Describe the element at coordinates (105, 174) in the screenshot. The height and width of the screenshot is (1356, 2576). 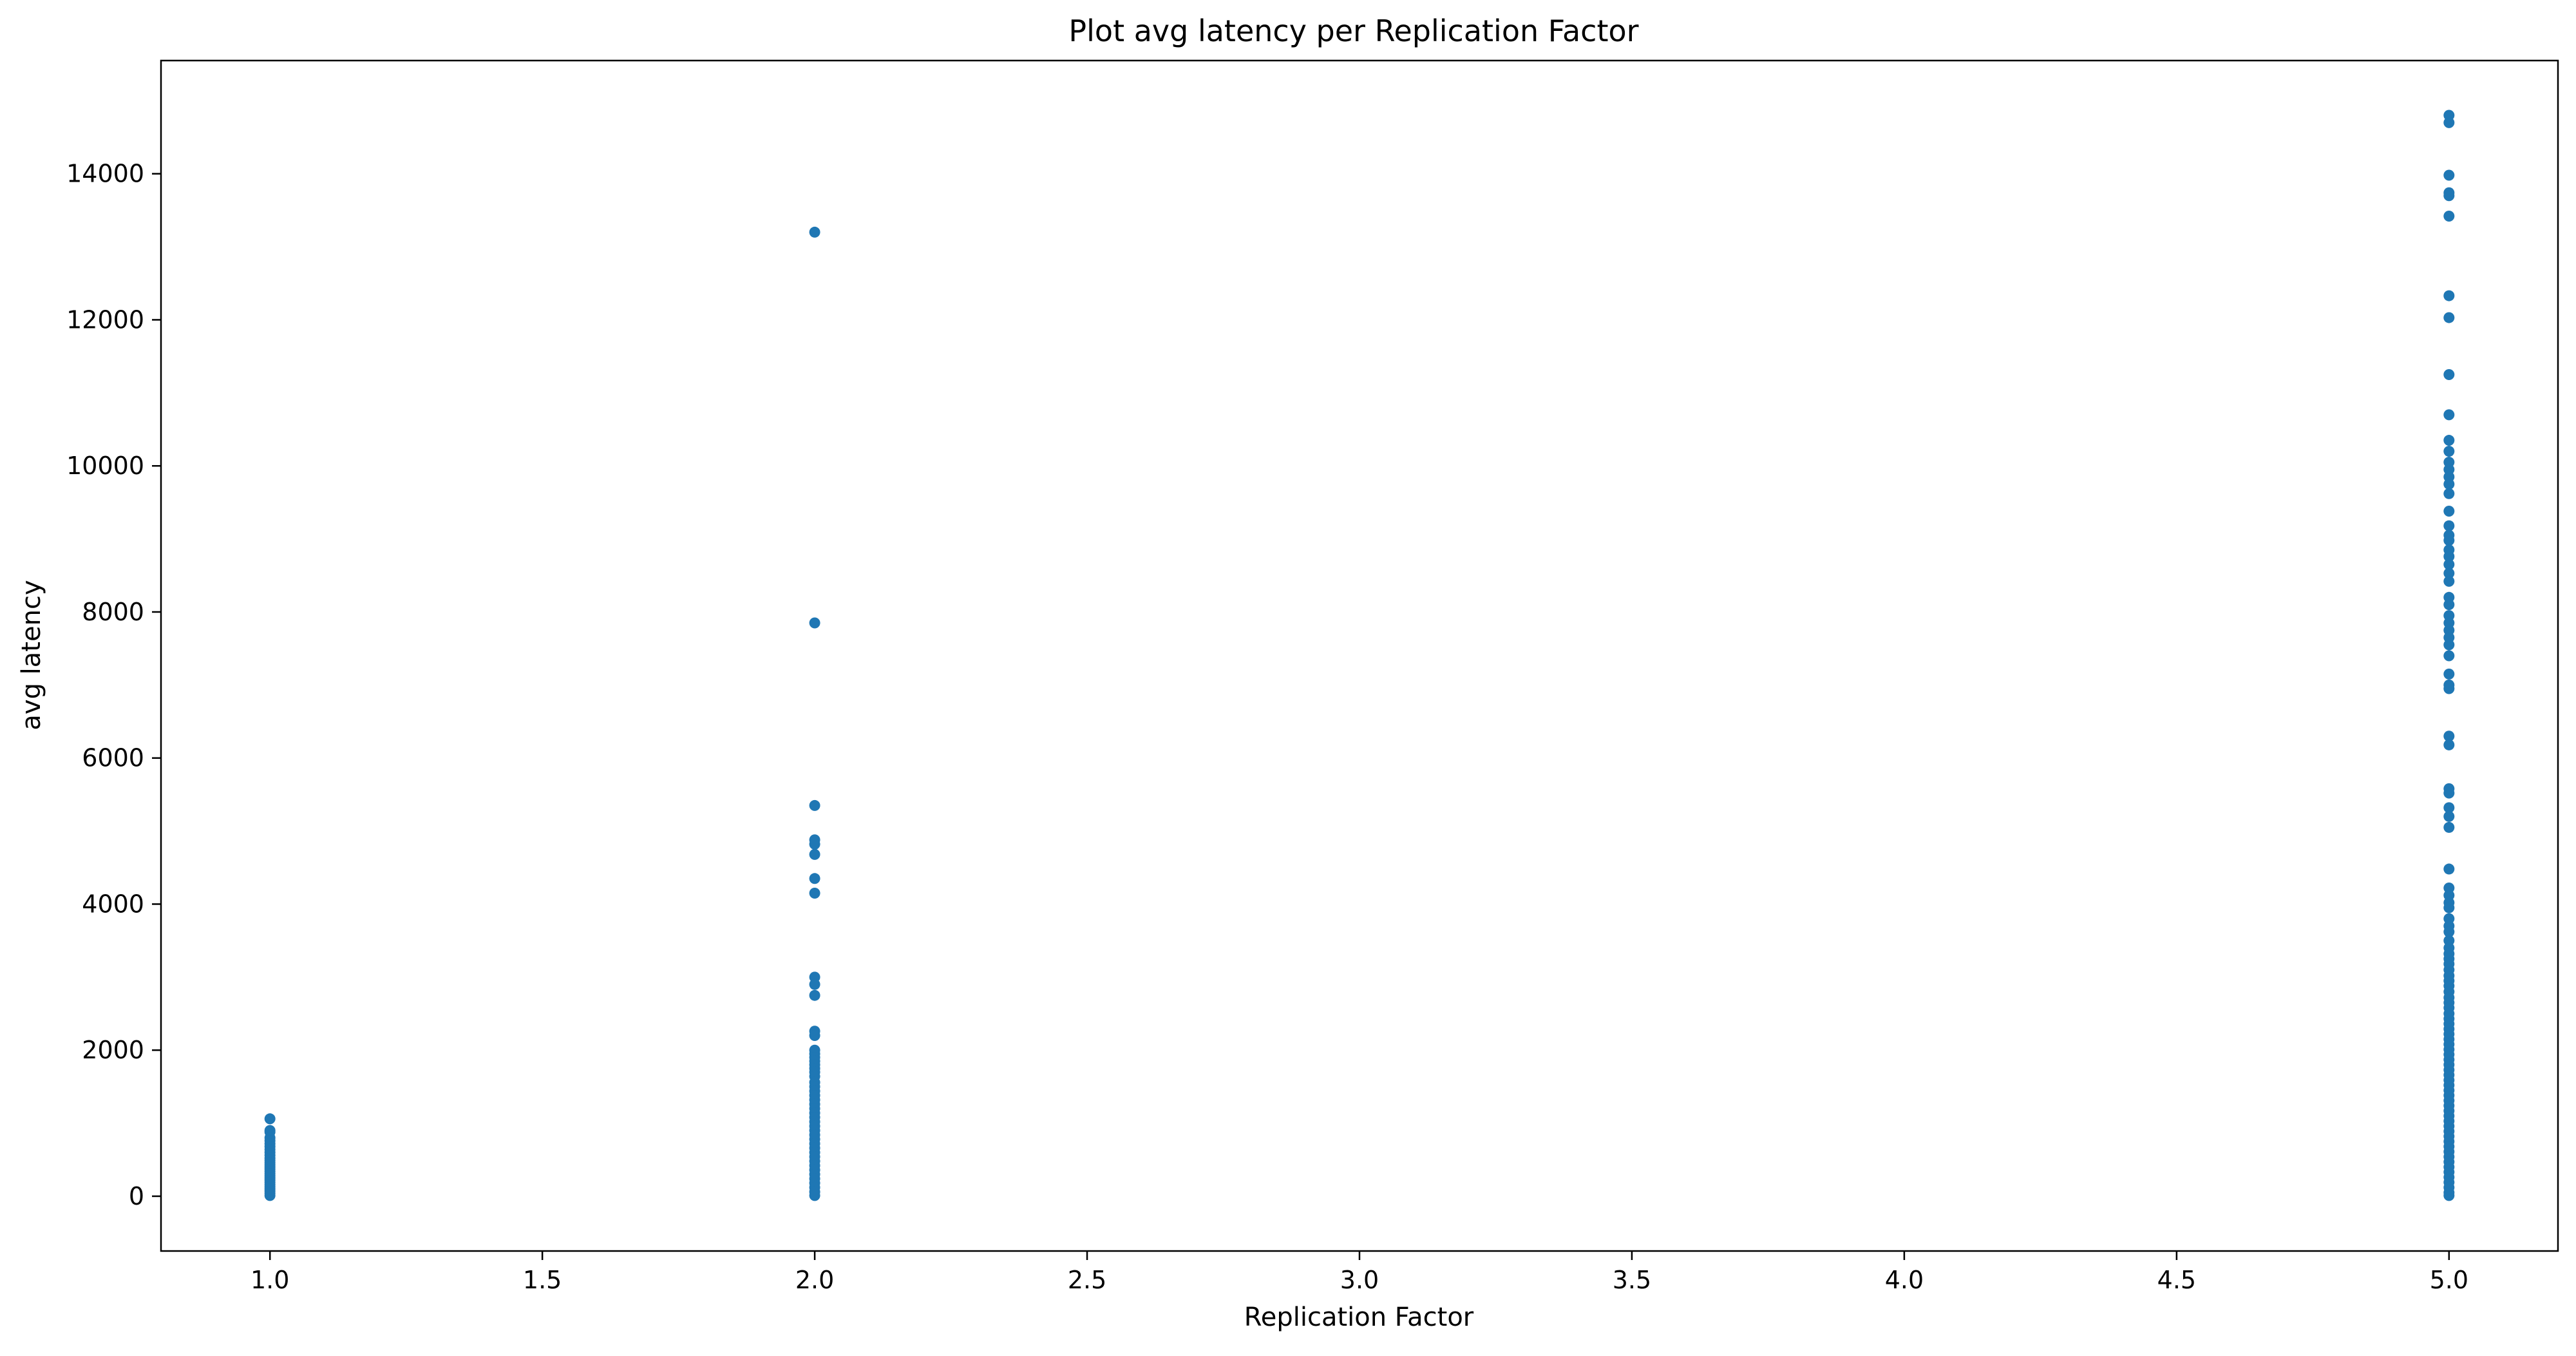
I see `y-tick-label: 14000` at that location.